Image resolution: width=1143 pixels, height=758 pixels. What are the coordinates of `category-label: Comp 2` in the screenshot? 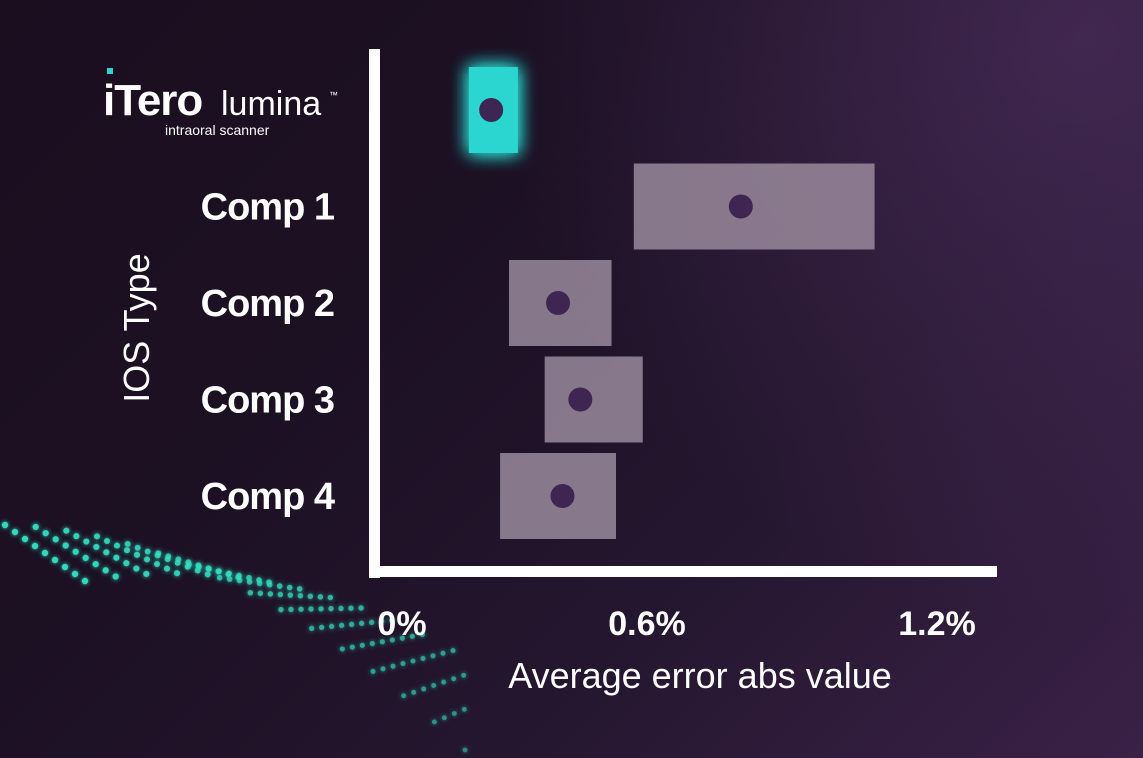 It's located at (267, 304).